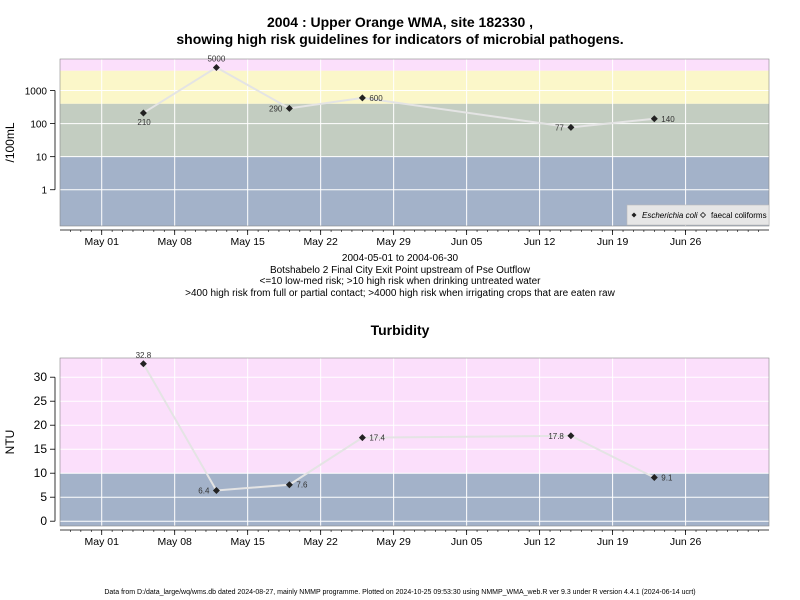  I want to click on legend-fc-marker, so click(703, 215).